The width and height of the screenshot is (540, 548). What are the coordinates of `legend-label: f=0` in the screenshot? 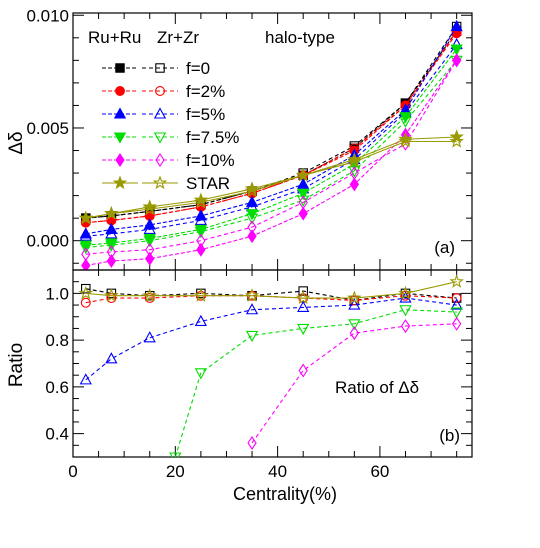 It's located at (198, 68).